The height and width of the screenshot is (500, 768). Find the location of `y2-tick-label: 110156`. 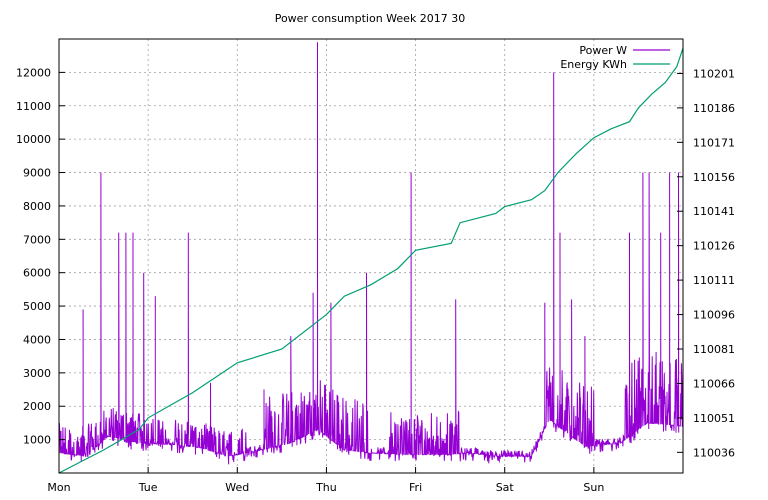

y2-tick-label: 110156 is located at coordinates (714, 177).